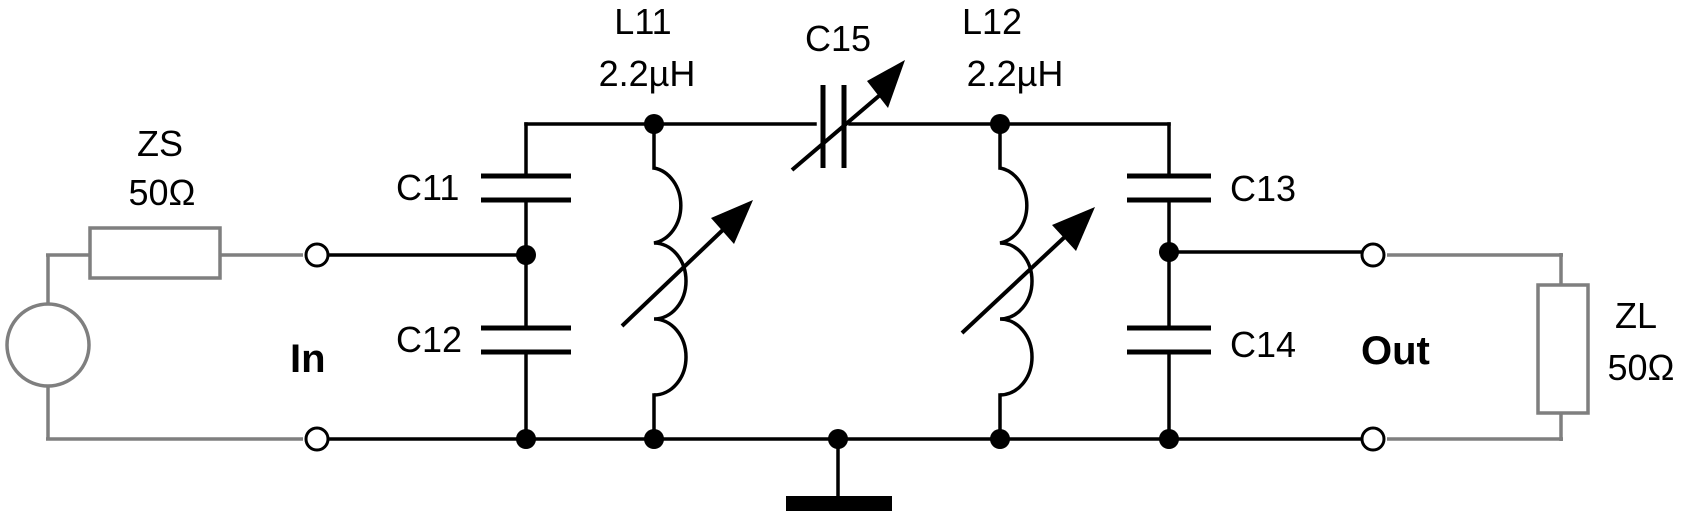 This screenshot has height=519, width=1692. I want to click on ground-symbol, so click(839, 503).